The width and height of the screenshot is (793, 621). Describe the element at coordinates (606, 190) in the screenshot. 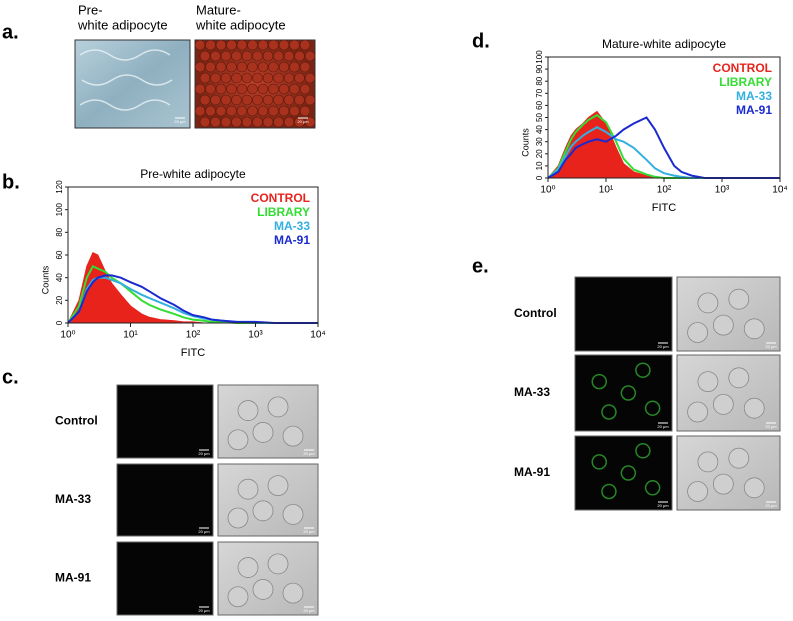

I see `x-tick-label: 10¹` at that location.